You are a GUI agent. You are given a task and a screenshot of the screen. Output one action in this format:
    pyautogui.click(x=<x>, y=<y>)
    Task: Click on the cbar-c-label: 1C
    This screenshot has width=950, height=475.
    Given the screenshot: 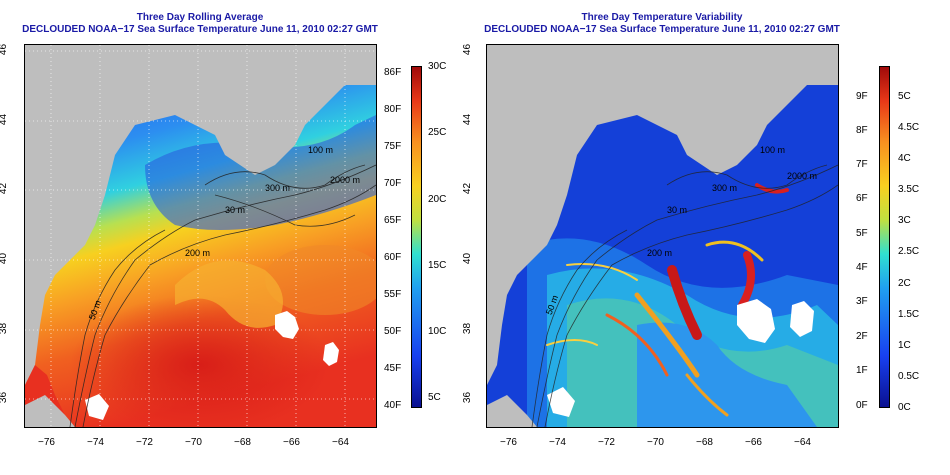 What is the action you would take?
    pyautogui.click(x=904, y=345)
    